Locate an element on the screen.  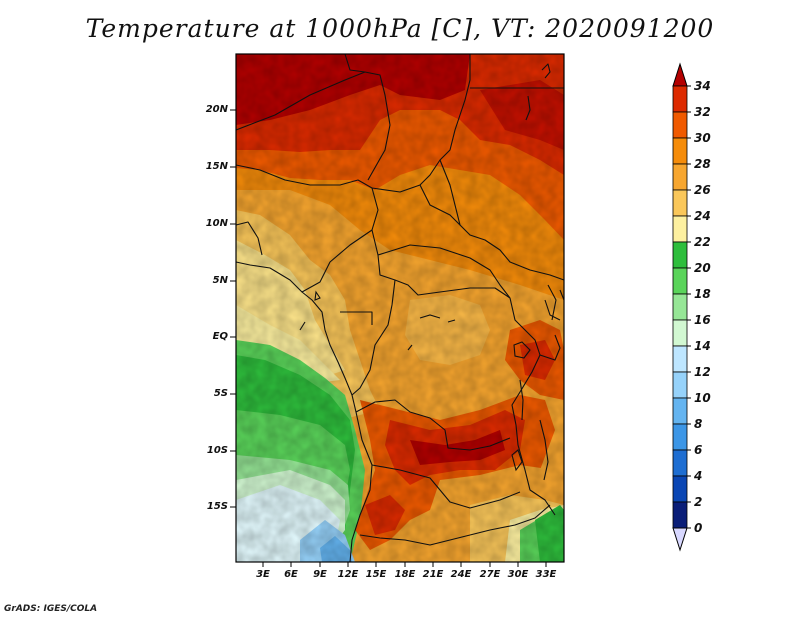
colorbar-label: 10 is located at coordinates (702, 398).